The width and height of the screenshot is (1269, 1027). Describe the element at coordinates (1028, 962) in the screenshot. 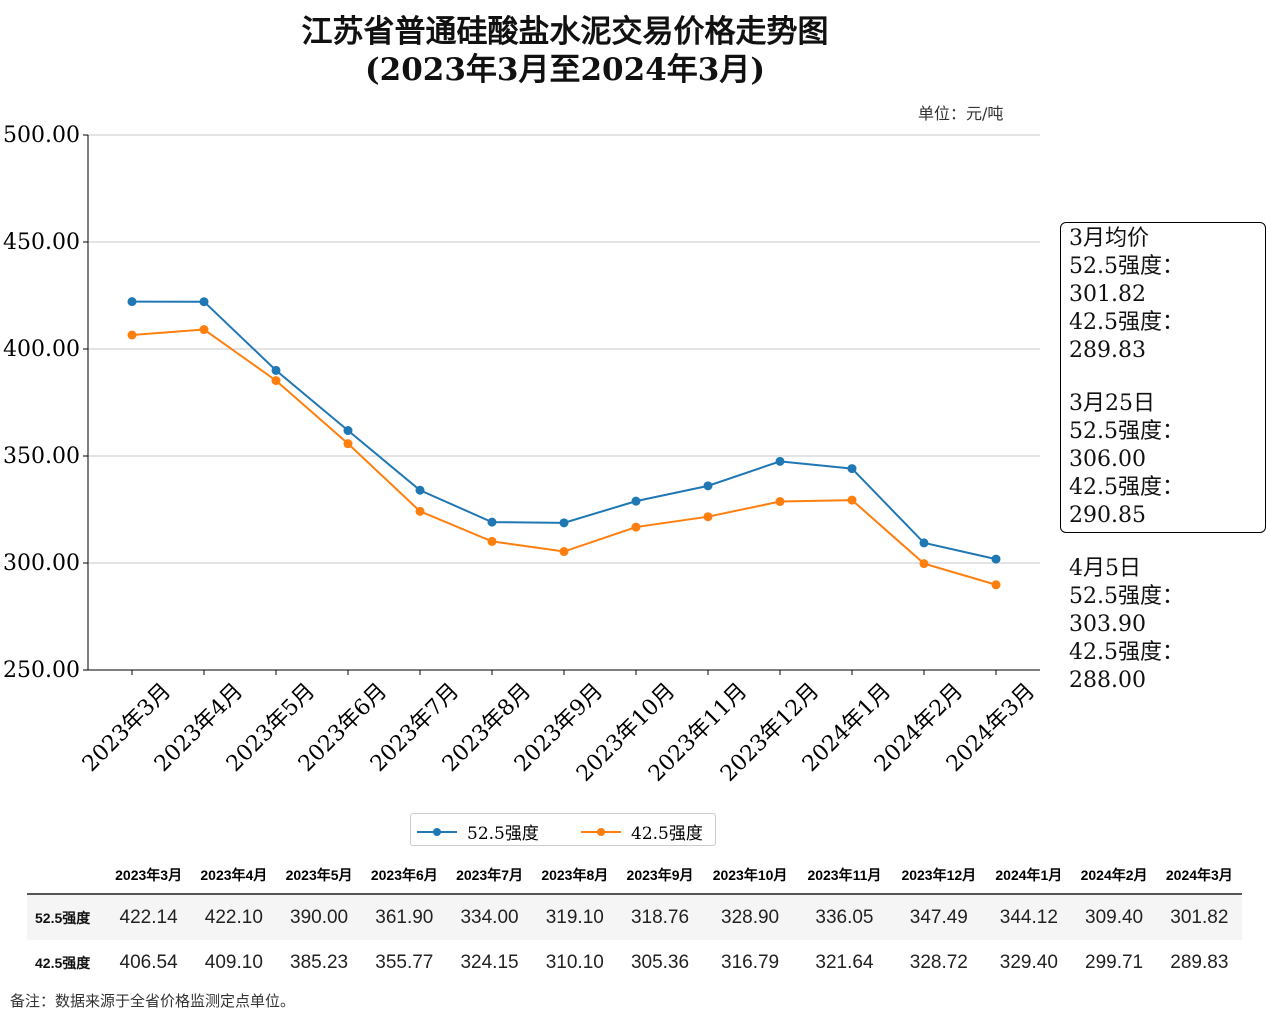

I see `table-cell: 329.40` at that location.